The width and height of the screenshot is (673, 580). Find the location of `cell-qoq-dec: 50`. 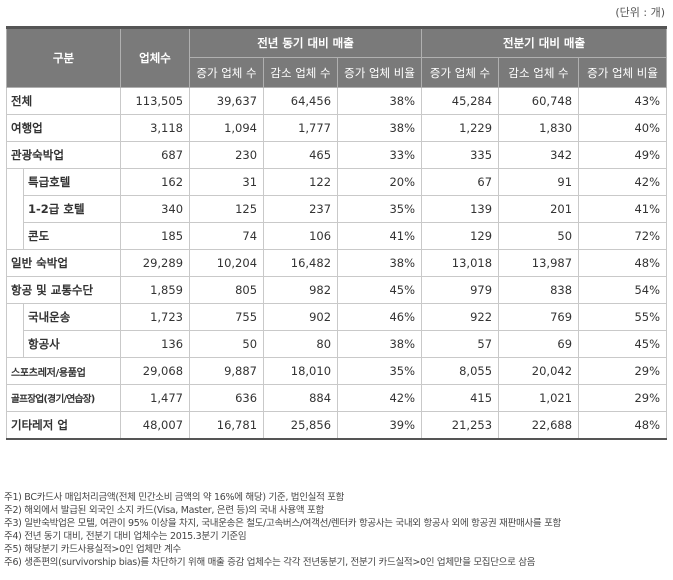

cell-qoq-dec: 50 is located at coordinates (539, 236).